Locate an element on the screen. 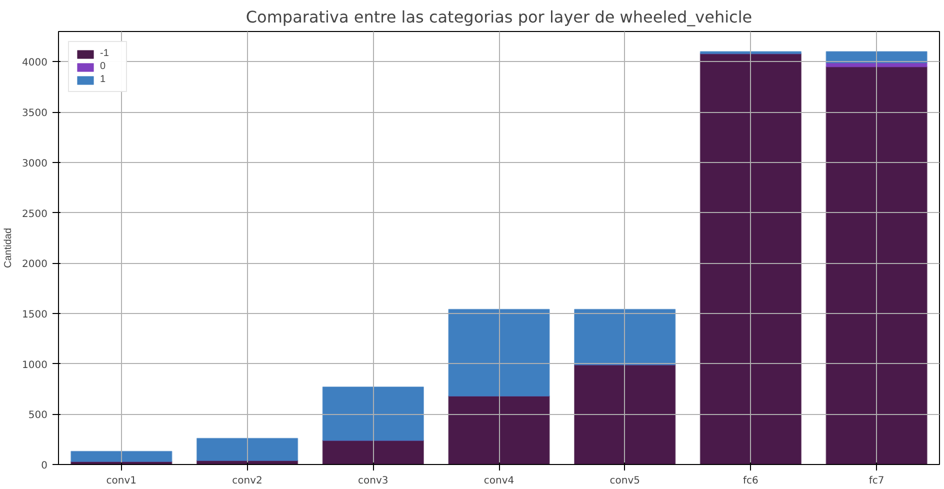 The height and width of the screenshot is (489, 944). legend-label: 1 is located at coordinates (103, 79).